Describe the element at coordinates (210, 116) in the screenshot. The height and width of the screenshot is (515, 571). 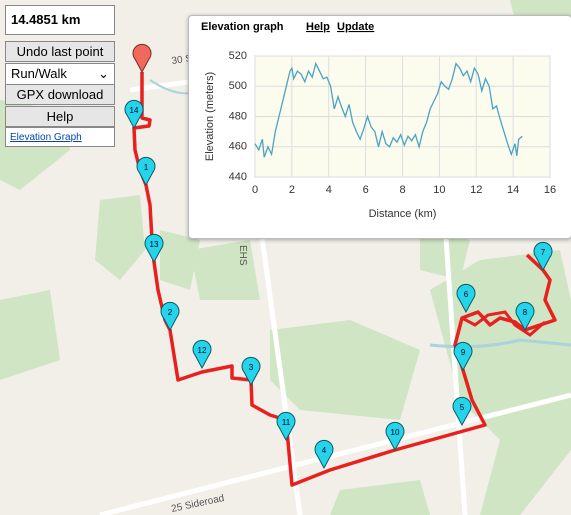
I see `y-axis-label: Elevation (meters)` at that location.